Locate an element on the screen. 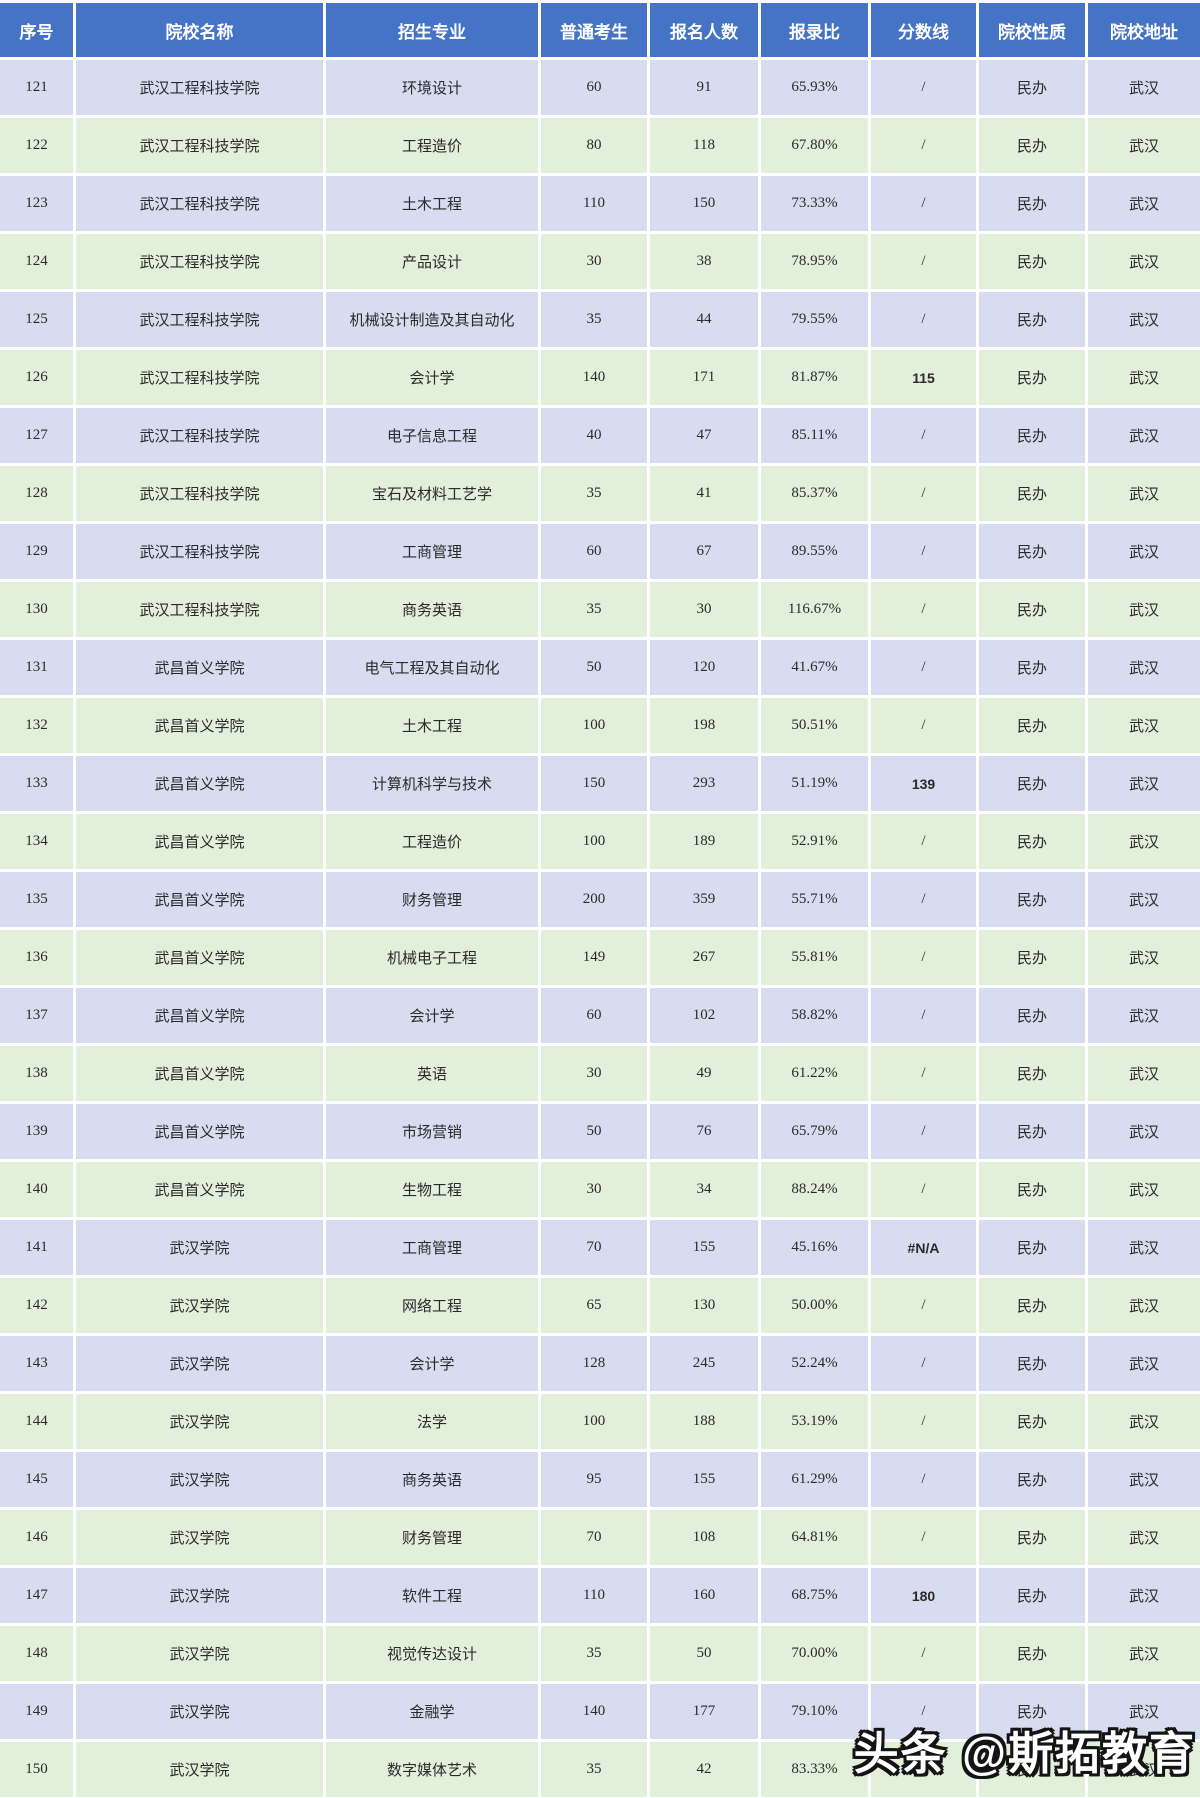 The image size is (1200, 1798). cell-major: 视觉传达设计 is located at coordinates (433, 1652).